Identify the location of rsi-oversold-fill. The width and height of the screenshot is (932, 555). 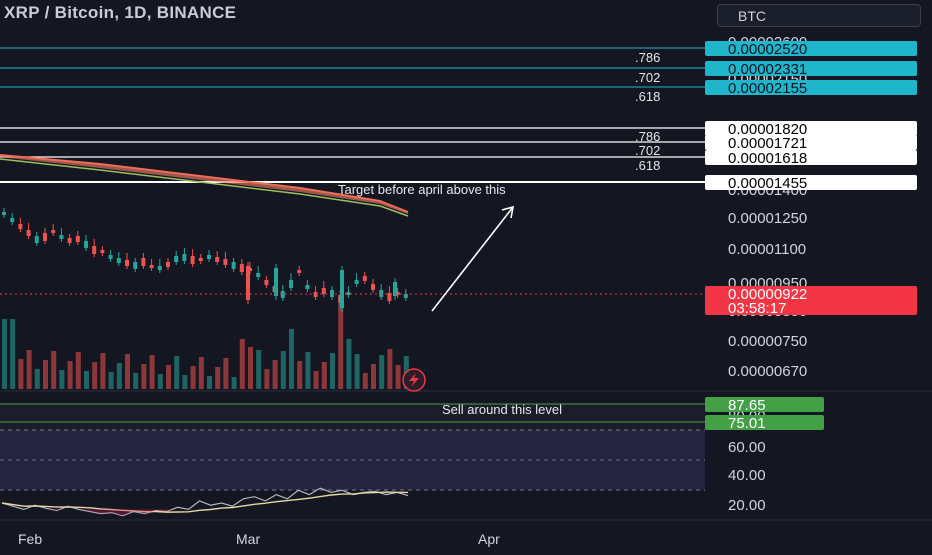
(205, 512).